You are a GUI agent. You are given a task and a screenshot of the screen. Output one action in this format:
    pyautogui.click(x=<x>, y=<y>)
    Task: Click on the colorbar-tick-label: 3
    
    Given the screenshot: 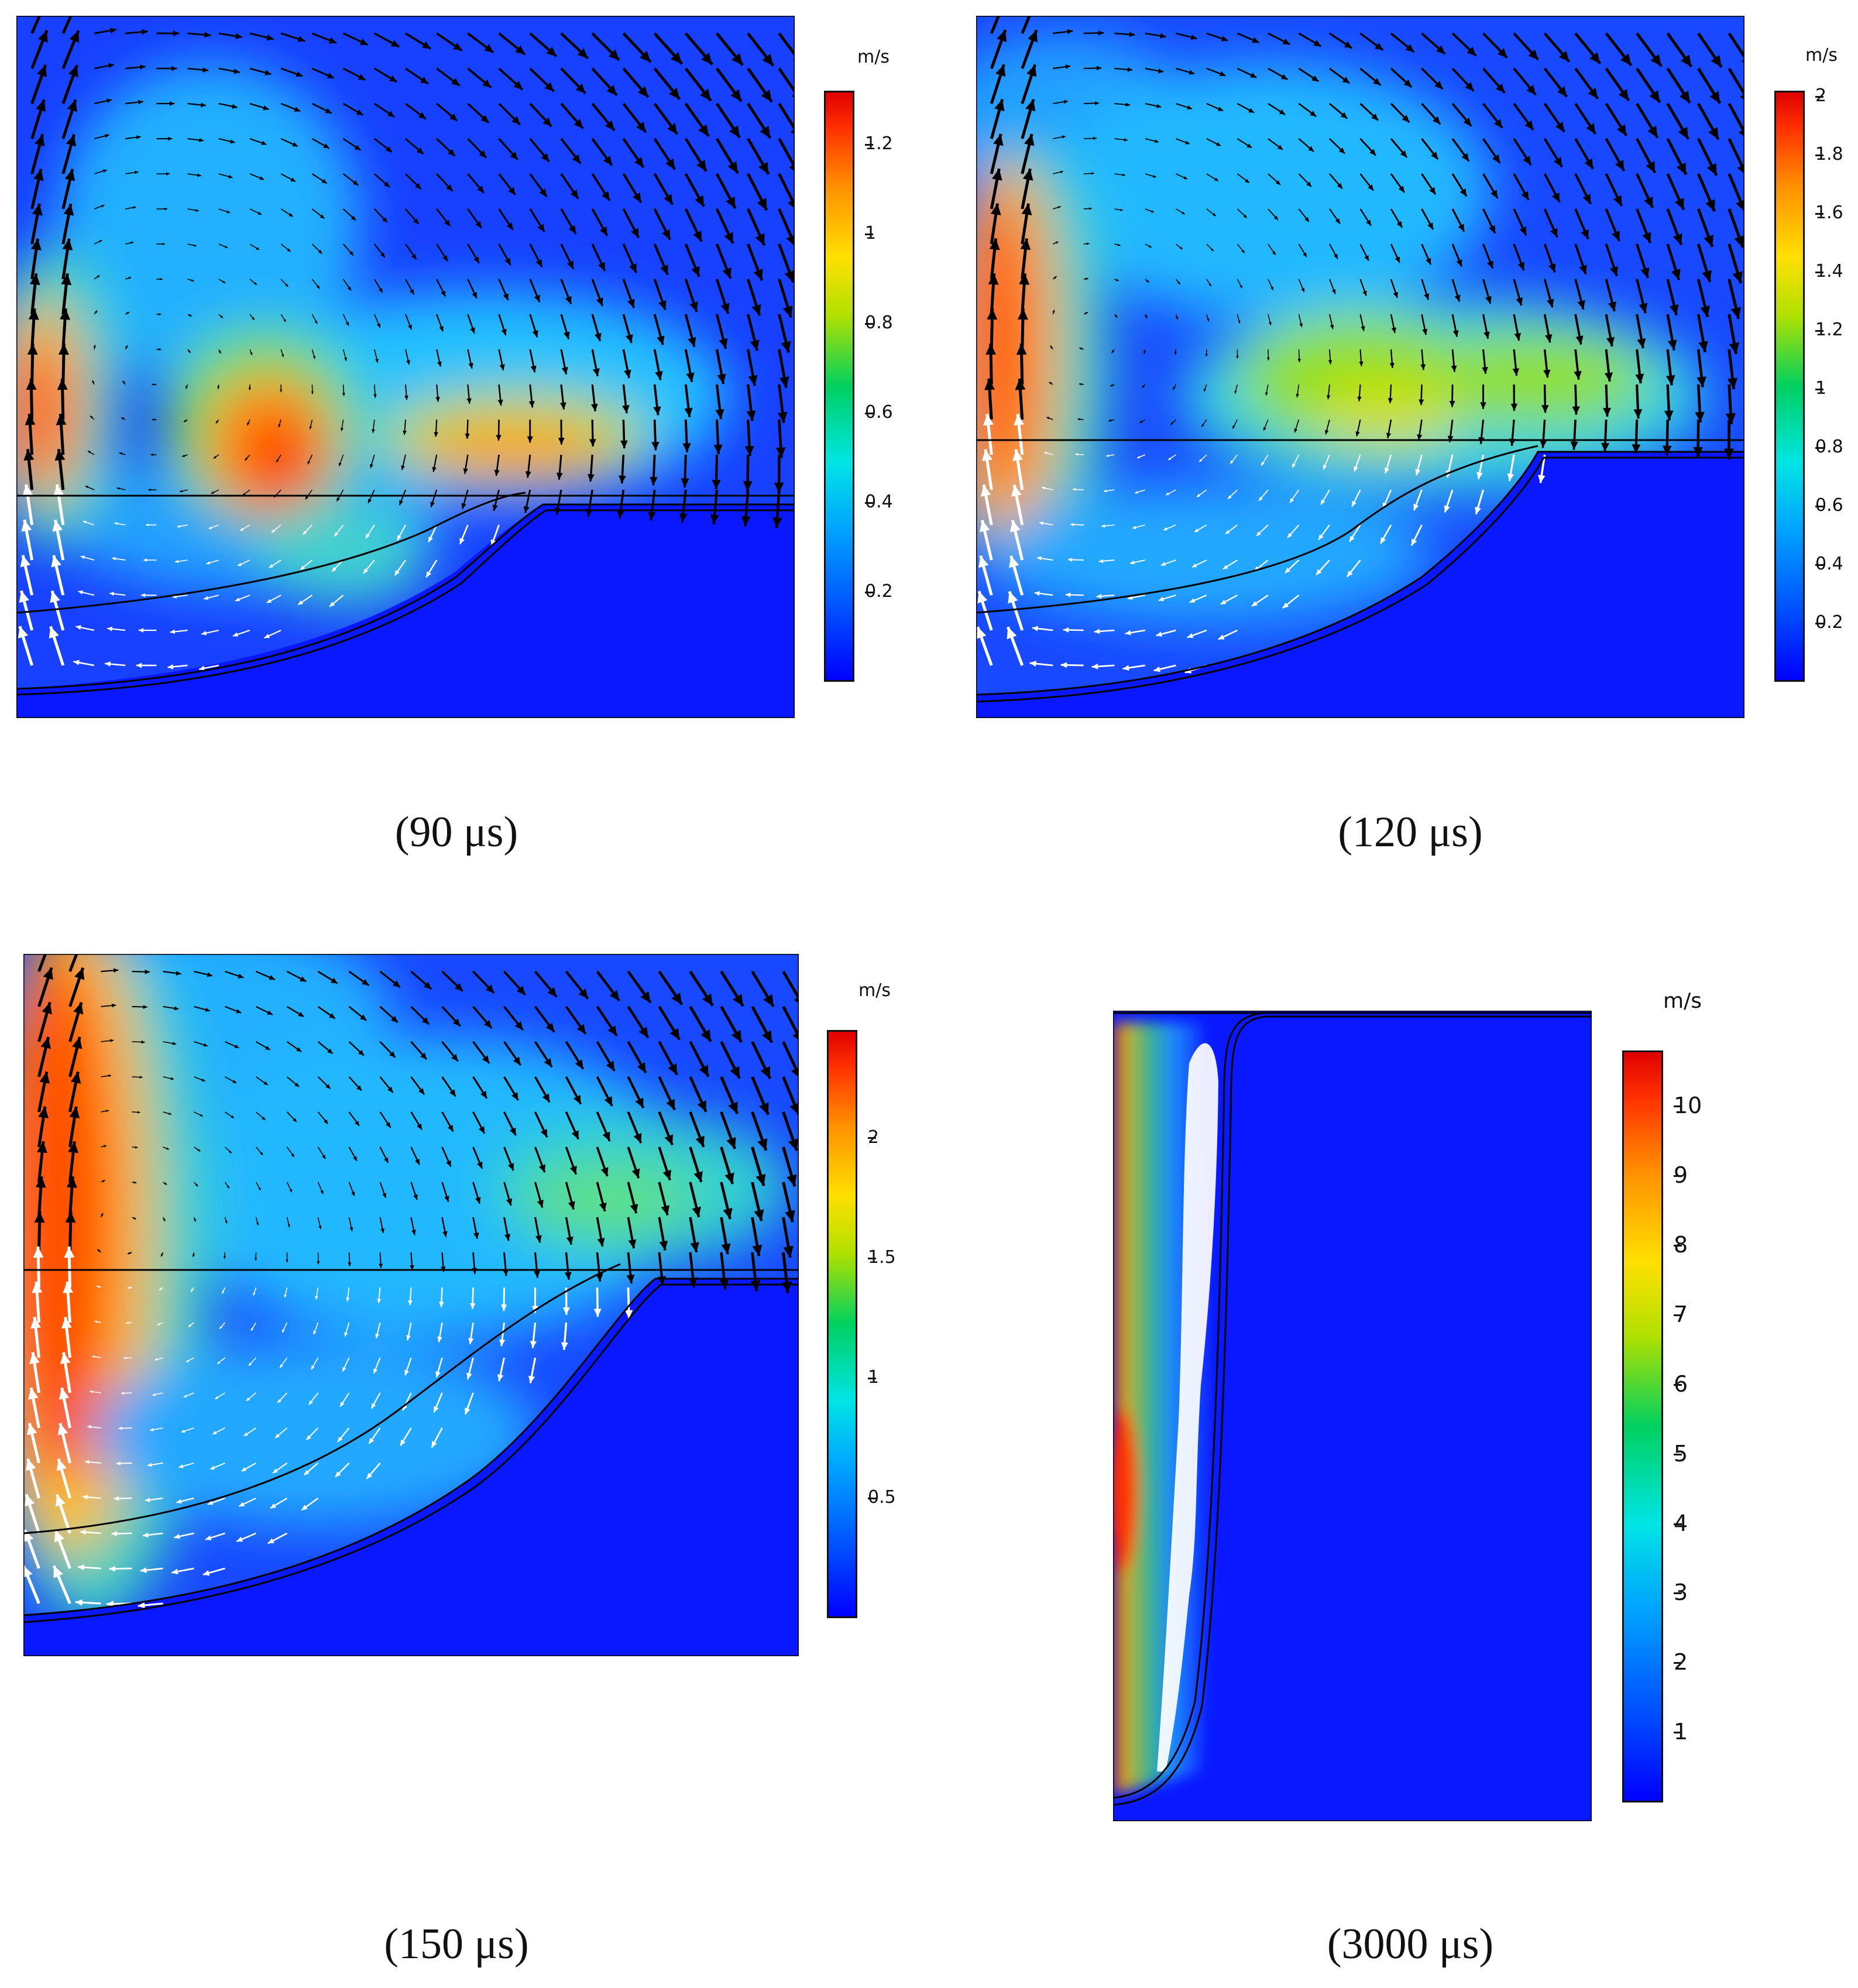 What is the action you would take?
    pyautogui.click(x=1681, y=1593)
    